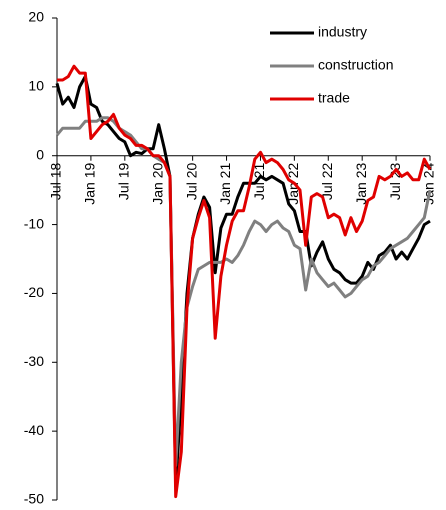  Describe the element at coordinates (225, 184) in the screenshot. I see `x-tick-label: Jan 21` at that location.